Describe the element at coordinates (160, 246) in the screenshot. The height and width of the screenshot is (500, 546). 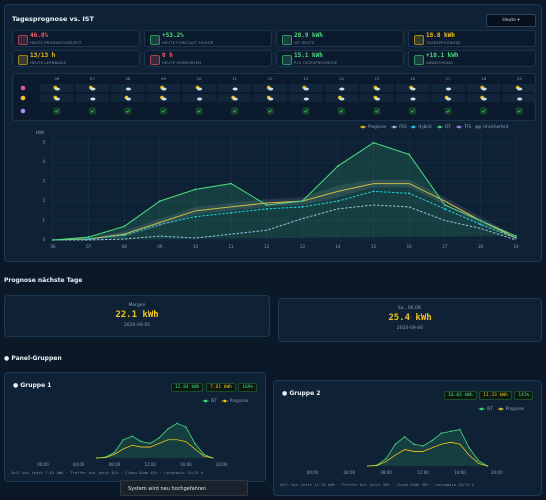
I see `x-tick-label: 09` at that location.